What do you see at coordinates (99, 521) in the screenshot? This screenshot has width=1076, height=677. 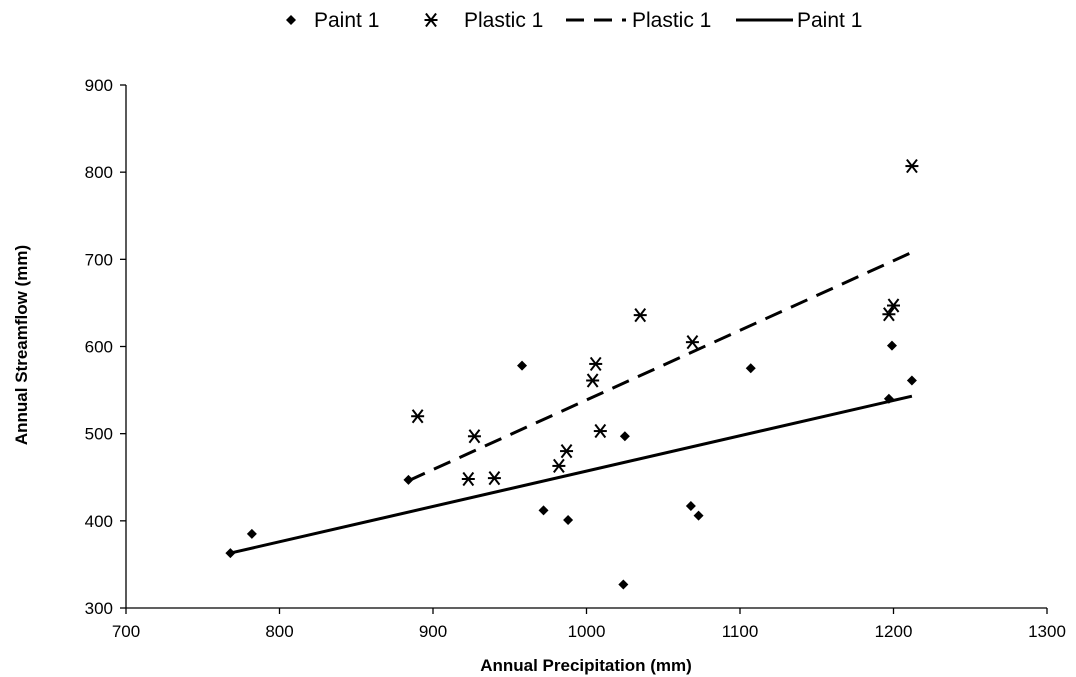 I see `y-tick-label: 400` at bounding box center [99, 521].